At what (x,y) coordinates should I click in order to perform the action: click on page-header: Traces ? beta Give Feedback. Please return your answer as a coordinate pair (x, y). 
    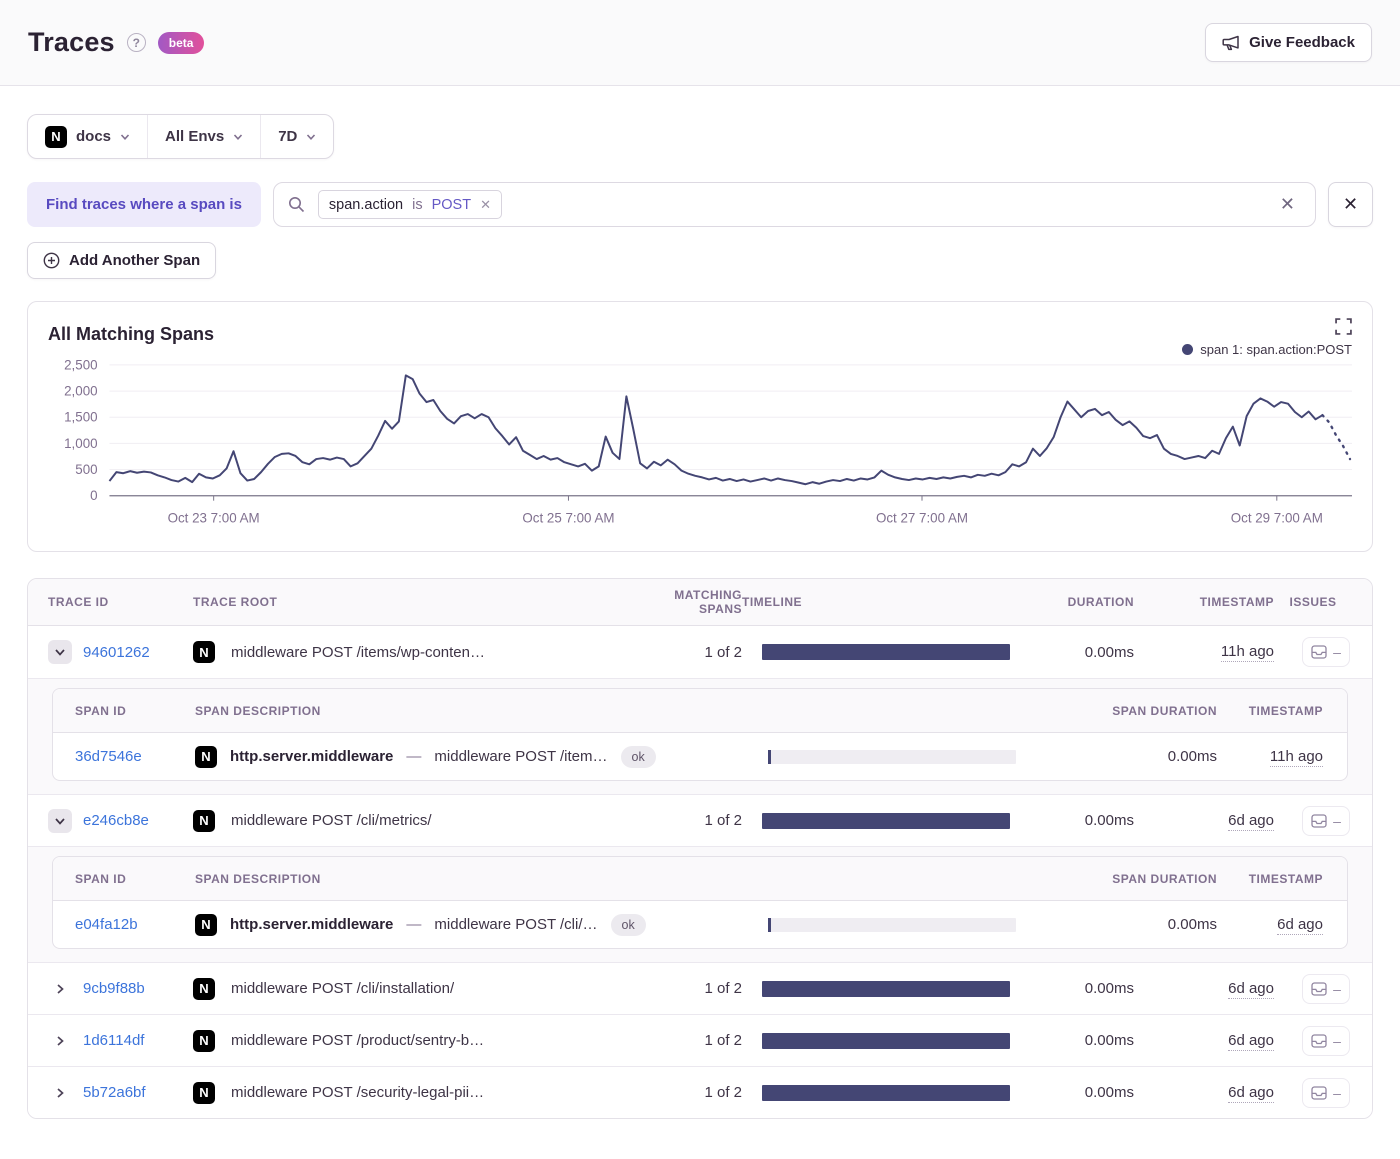
    Looking at the image, I should click on (700, 43).